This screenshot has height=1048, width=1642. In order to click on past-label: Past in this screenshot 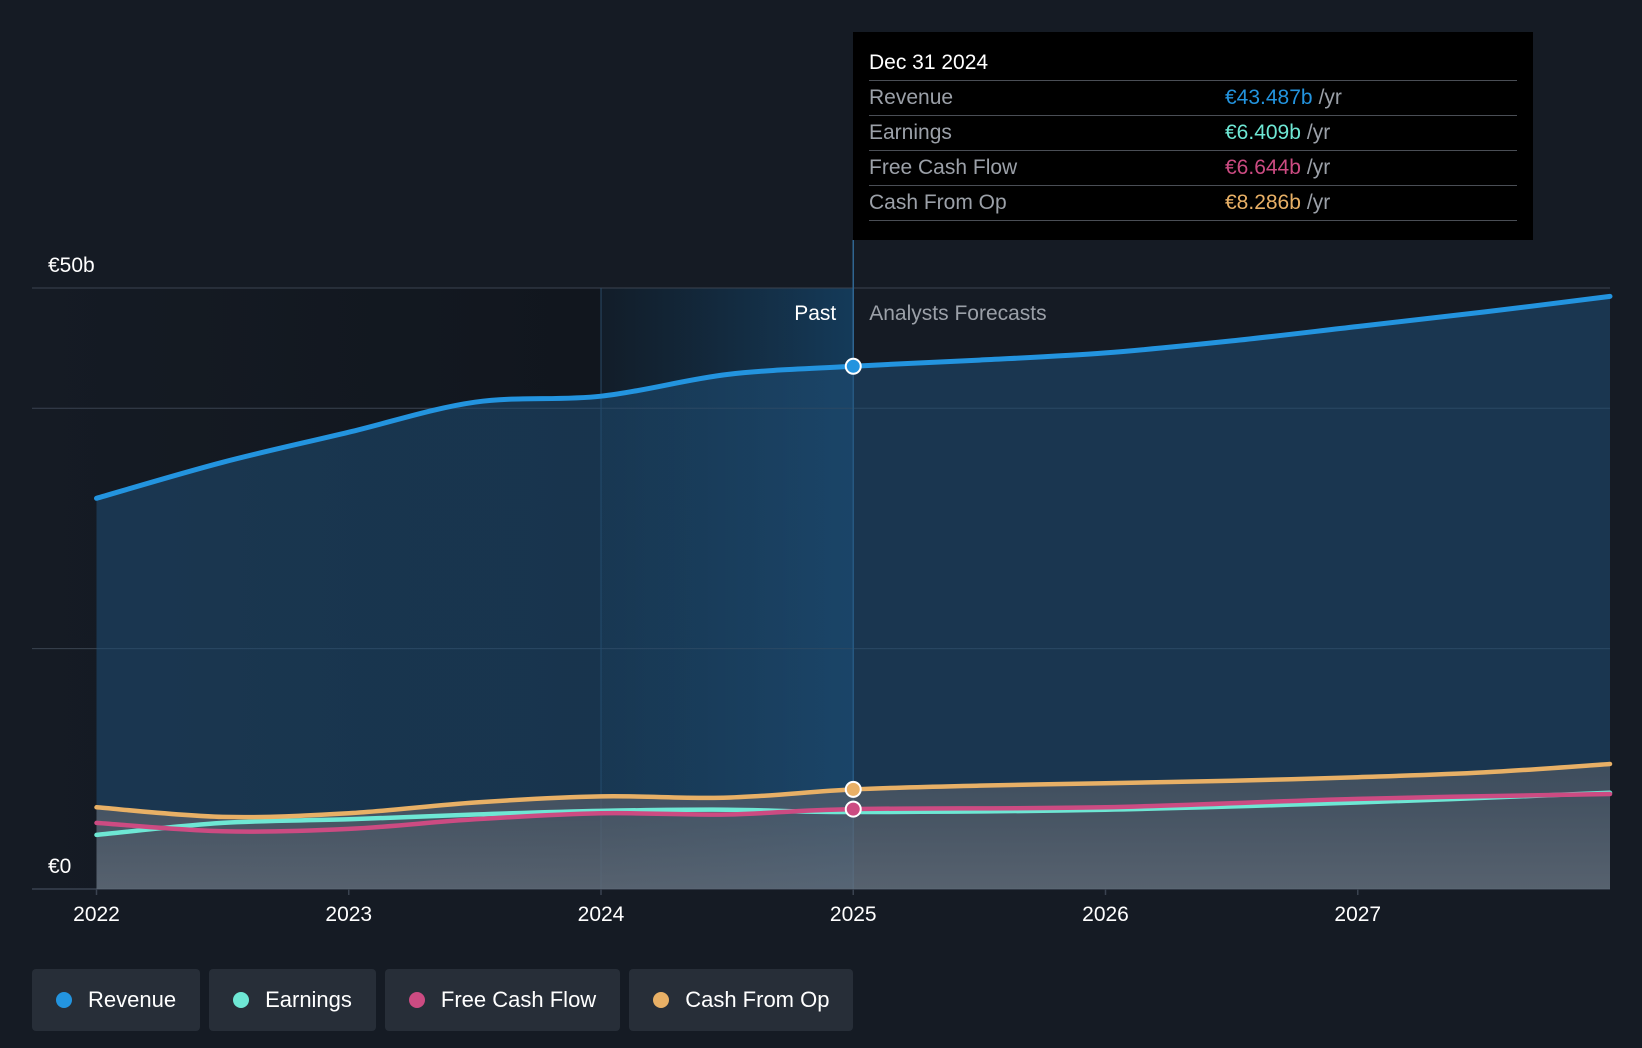, I will do `click(815, 313)`.